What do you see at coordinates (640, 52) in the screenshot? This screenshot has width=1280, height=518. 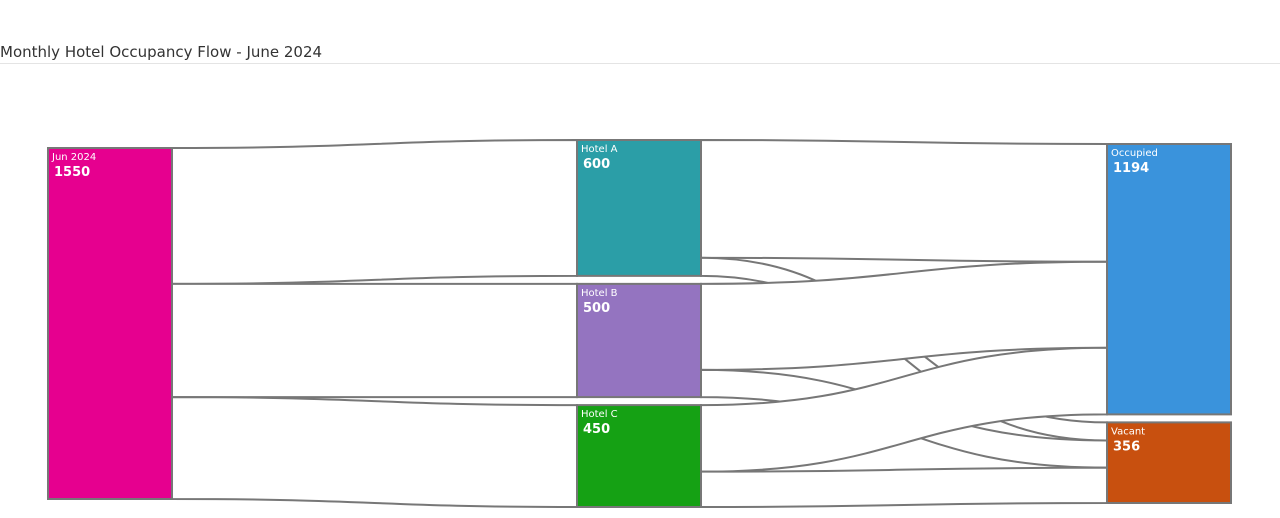 I see `title-bar: Monthly Hotel Occupancy Flow - June 2024` at bounding box center [640, 52].